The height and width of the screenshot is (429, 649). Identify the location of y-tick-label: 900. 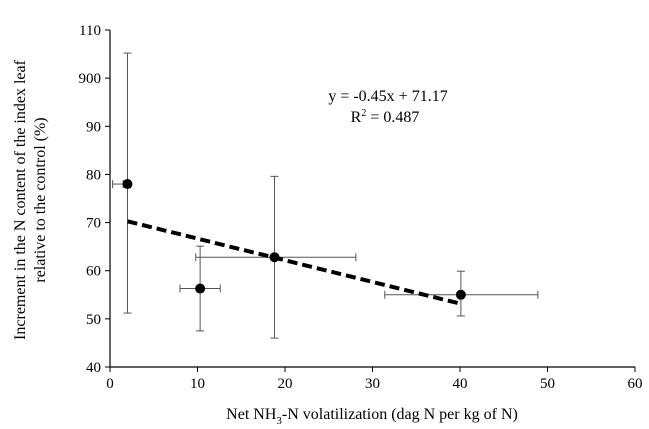
(90, 79).